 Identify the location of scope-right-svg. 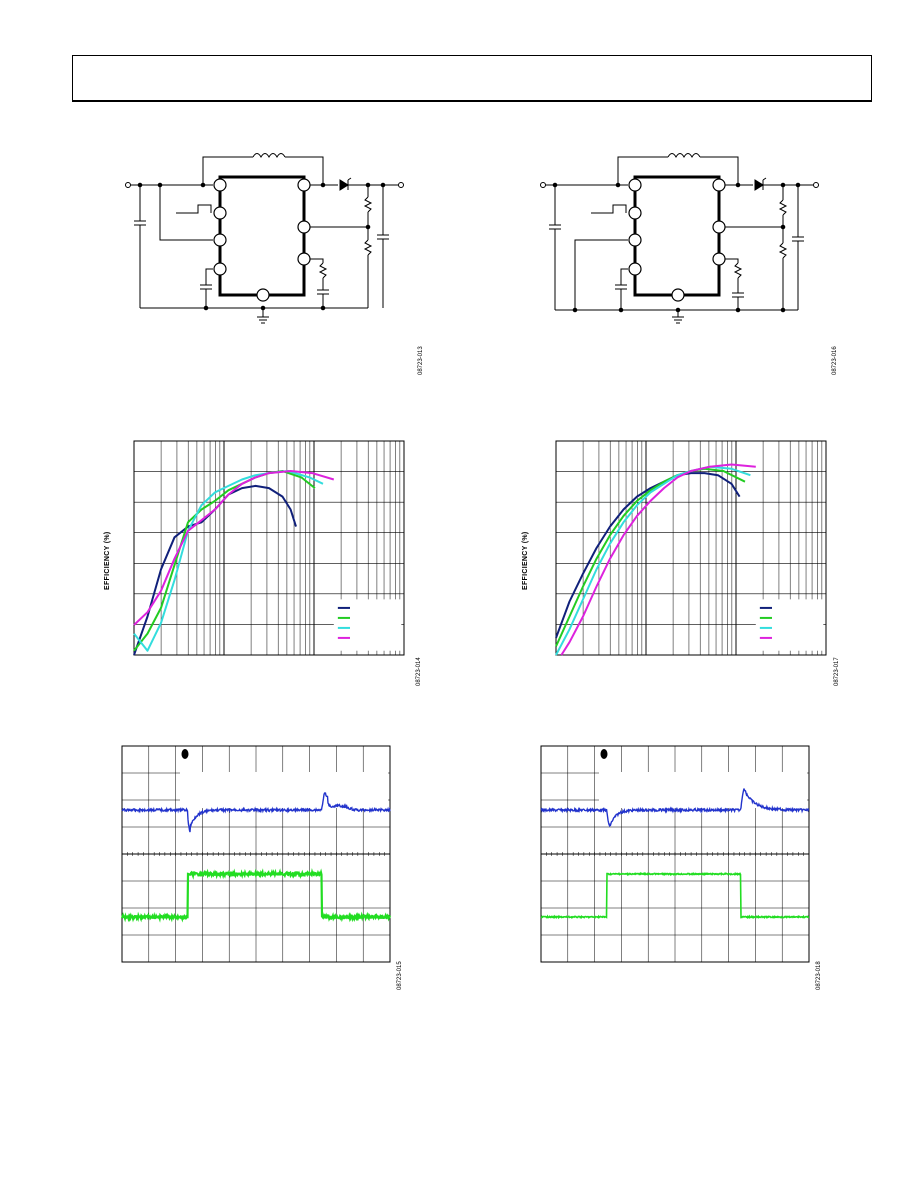
(675, 854).